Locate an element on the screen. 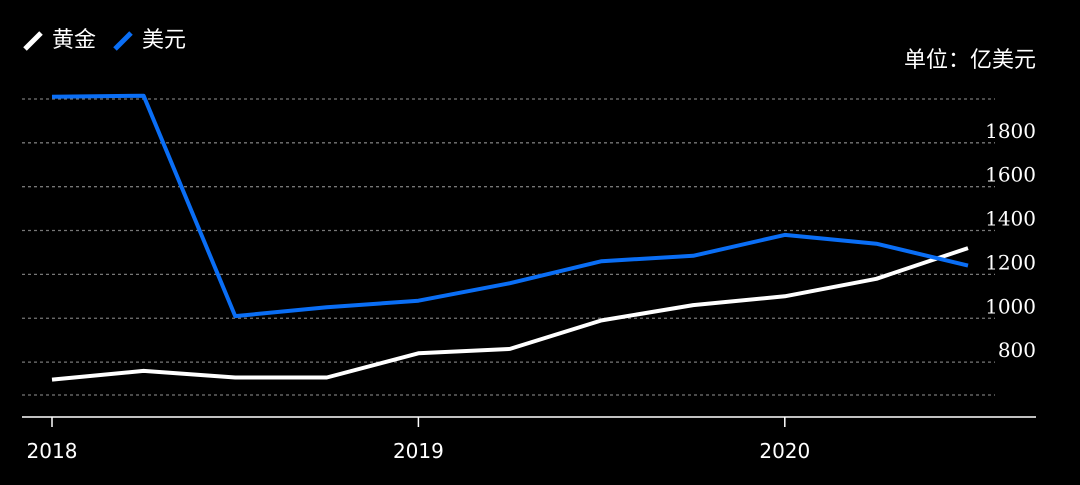  legend-item-usd: 美元 is located at coordinates (149, 41).